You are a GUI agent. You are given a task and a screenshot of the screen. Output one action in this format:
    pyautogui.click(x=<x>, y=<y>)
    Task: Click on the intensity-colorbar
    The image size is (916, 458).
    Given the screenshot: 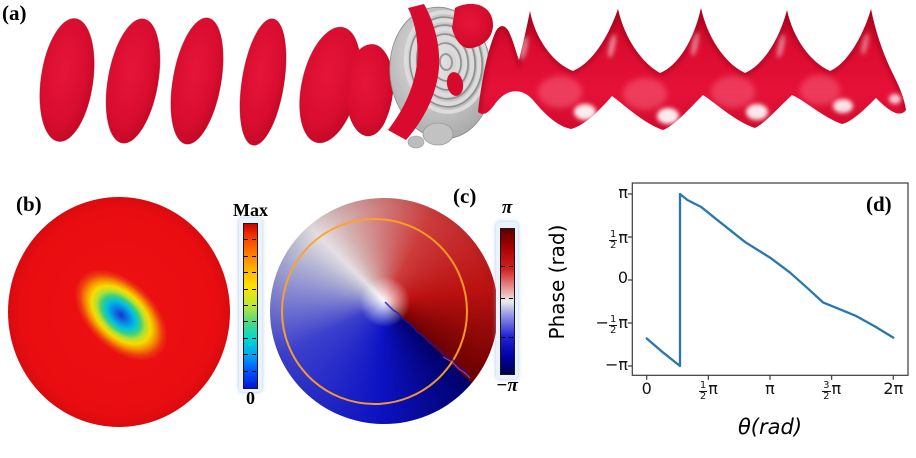 What is the action you would take?
    pyautogui.click(x=250, y=306)
    